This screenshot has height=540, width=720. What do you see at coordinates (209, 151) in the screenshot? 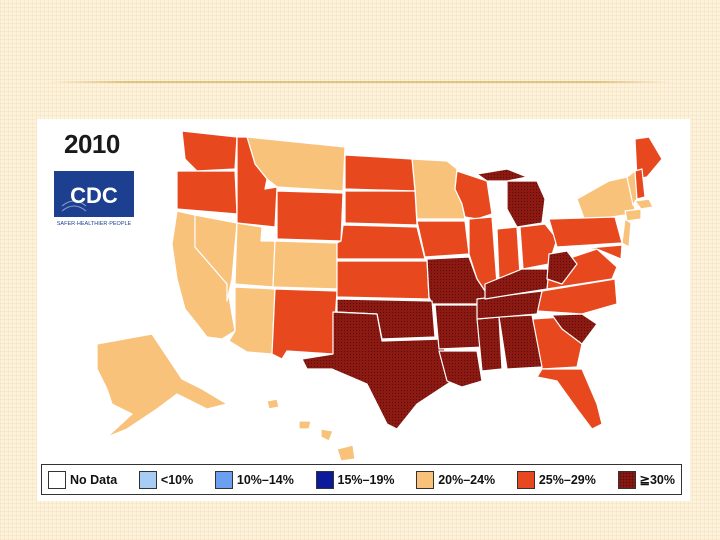
I see `state-washington` at bounding box center [209, 151].